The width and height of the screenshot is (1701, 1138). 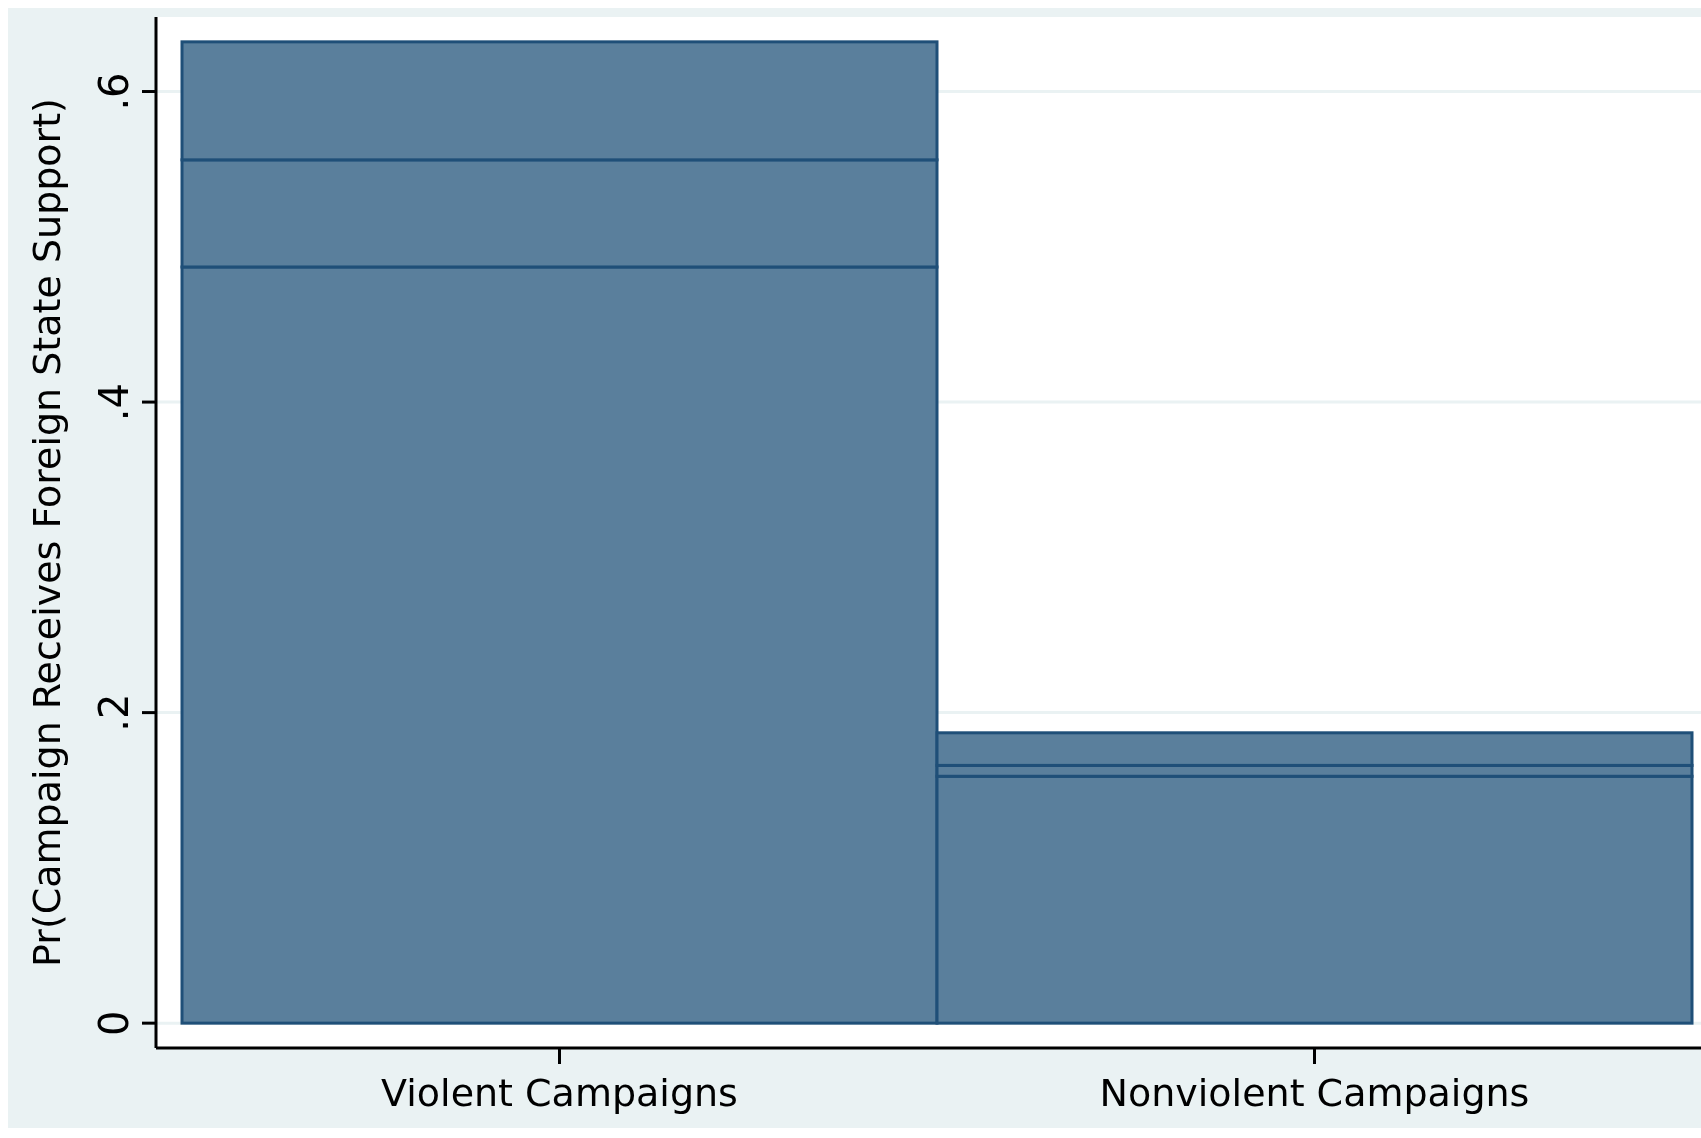 I want to click on y-tick-label: .2, so click(x=114, y=712).